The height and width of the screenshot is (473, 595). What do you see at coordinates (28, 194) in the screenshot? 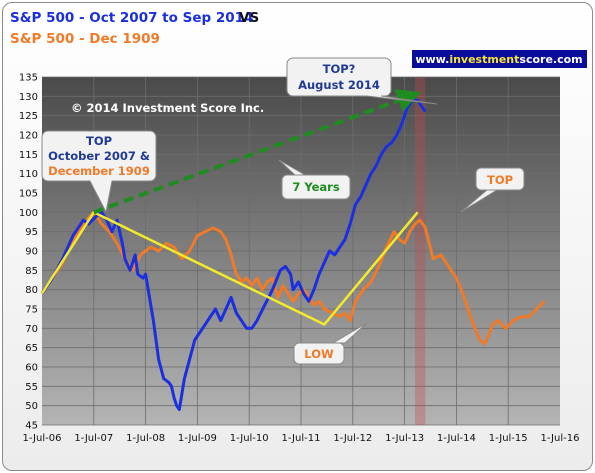
I see `y-tick-label: 105` at bounding box center [28, 194].